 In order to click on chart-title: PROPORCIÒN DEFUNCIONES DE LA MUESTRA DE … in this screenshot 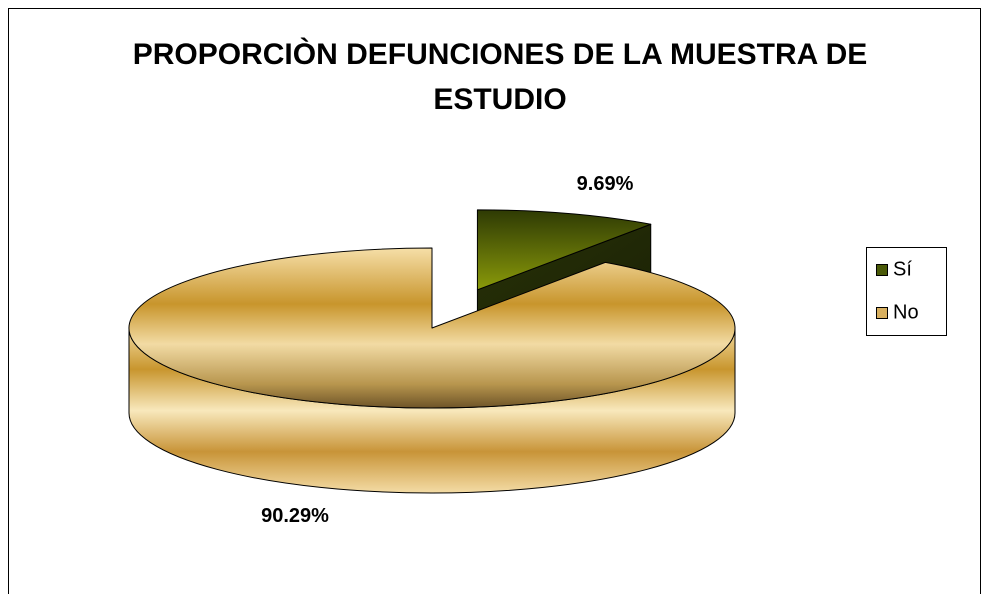, I will do `click(500, 77)`.